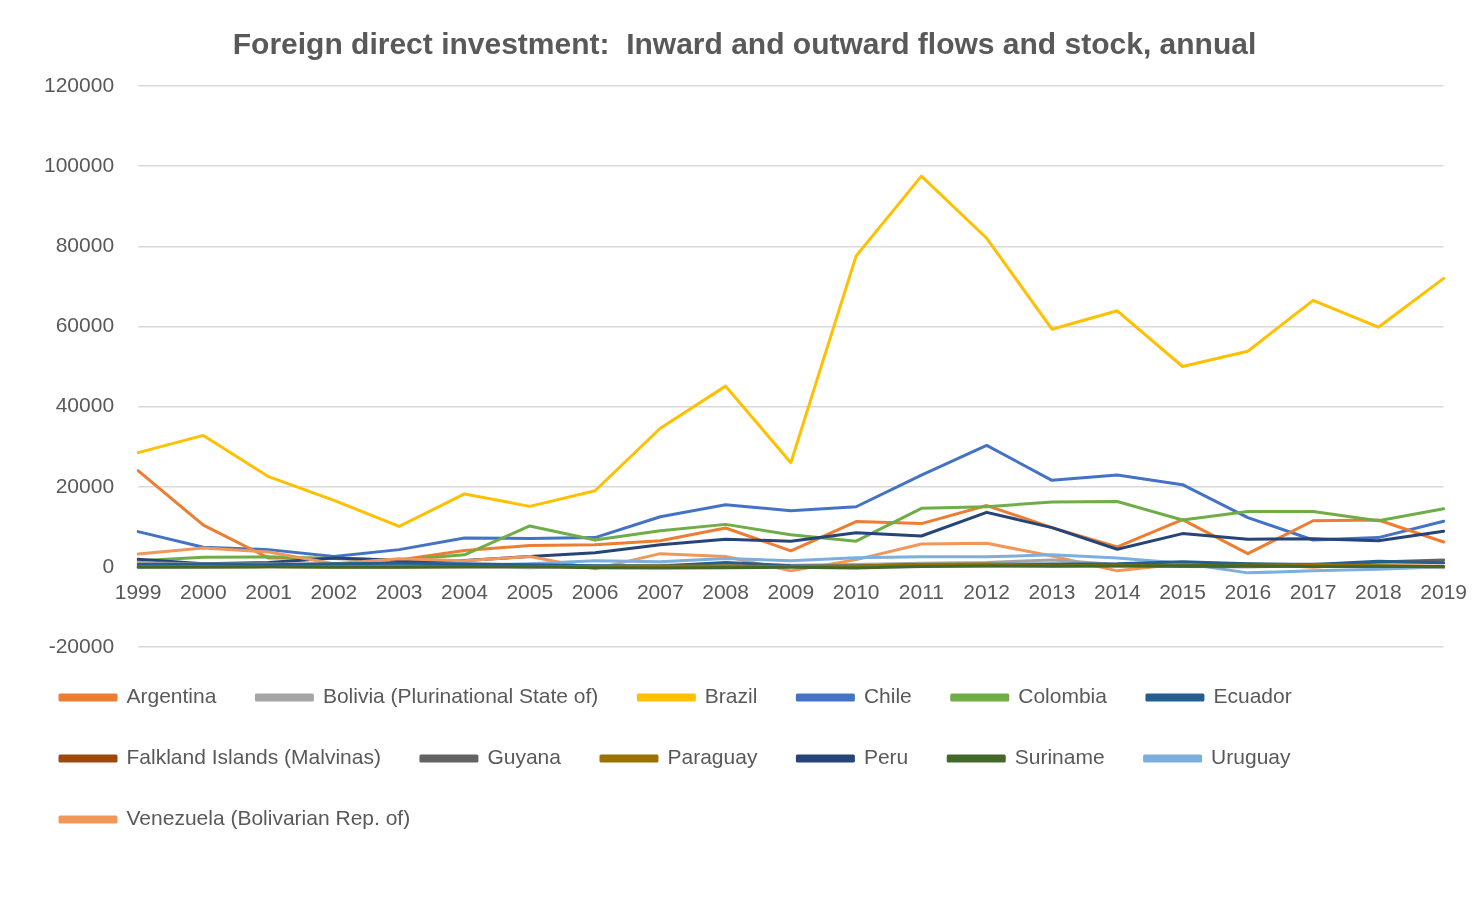 The width and height of the screenshot is (1481, 914). I want to click on legend-label: Bolivia (Plurinational State of), so click(460, 696).